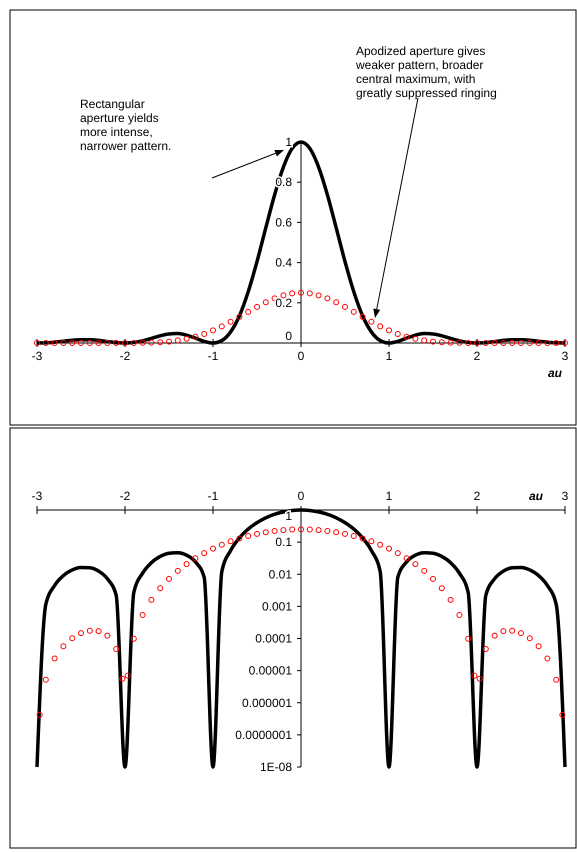 The image size is (577, 852). Describe the element at coordinates (270, 671) in the screenshot. I see `y-tick-label: 0.00001` at that location.